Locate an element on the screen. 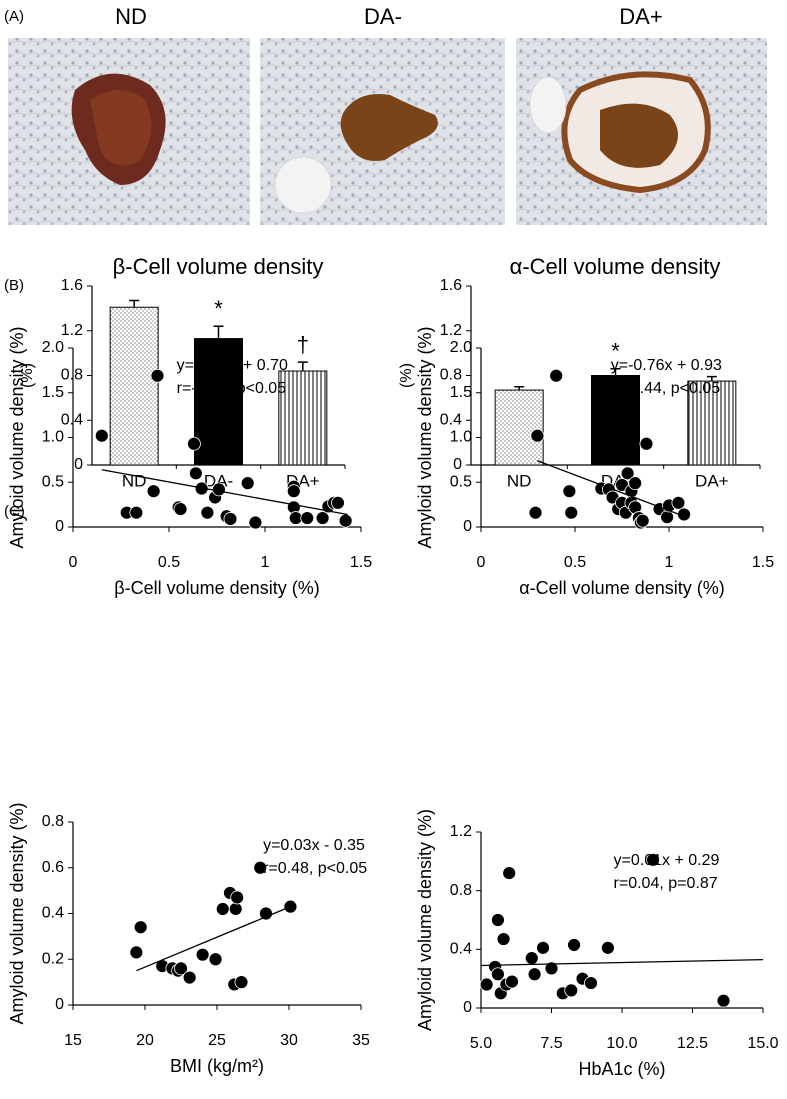  y-tick-label: 0.2 is located at coordinates (53, 958).